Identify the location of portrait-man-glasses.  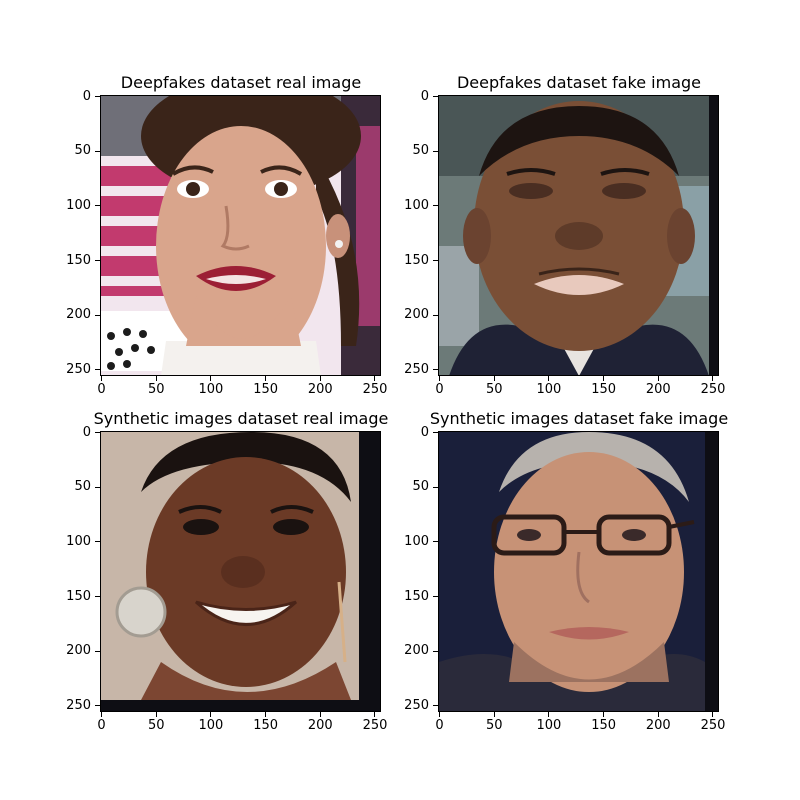
(579, 572).